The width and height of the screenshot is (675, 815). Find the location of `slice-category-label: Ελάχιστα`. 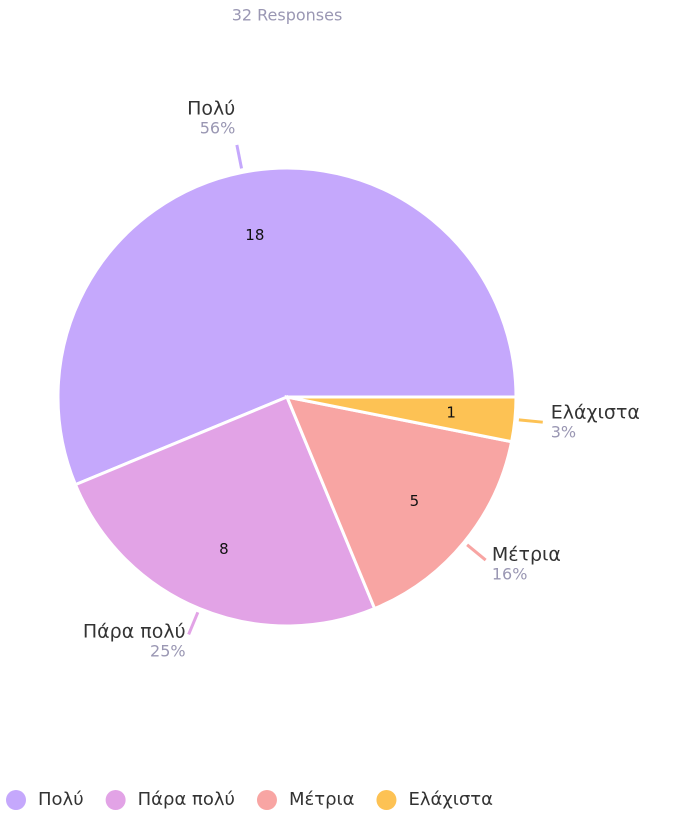

slice-category-label: Ελάχιστα is located at coordinates (595, 412).